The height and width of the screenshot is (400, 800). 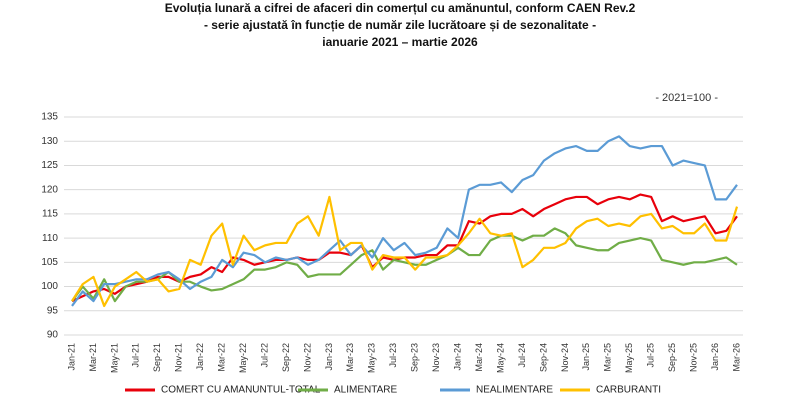 What do you see at coordinates (50, 214) in the screenshot?
I see `y-tick-label: 115` at bounding box center [50, 214].